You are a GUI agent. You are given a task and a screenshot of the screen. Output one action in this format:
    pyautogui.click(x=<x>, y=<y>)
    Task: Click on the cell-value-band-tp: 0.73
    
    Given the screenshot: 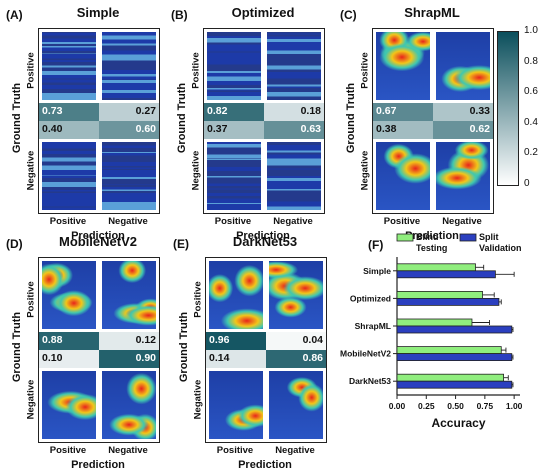 What is the action you would take?
    pyautogui.click(x=69, y=112)
    